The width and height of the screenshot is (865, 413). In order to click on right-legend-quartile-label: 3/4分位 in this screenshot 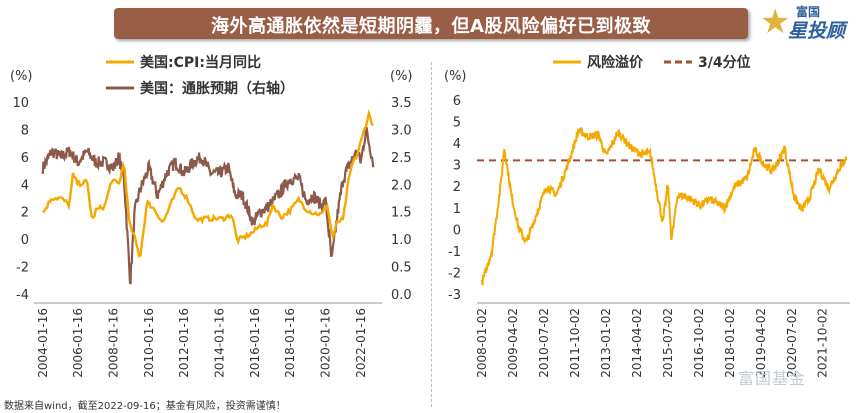, I will do `click(724, 62)`.